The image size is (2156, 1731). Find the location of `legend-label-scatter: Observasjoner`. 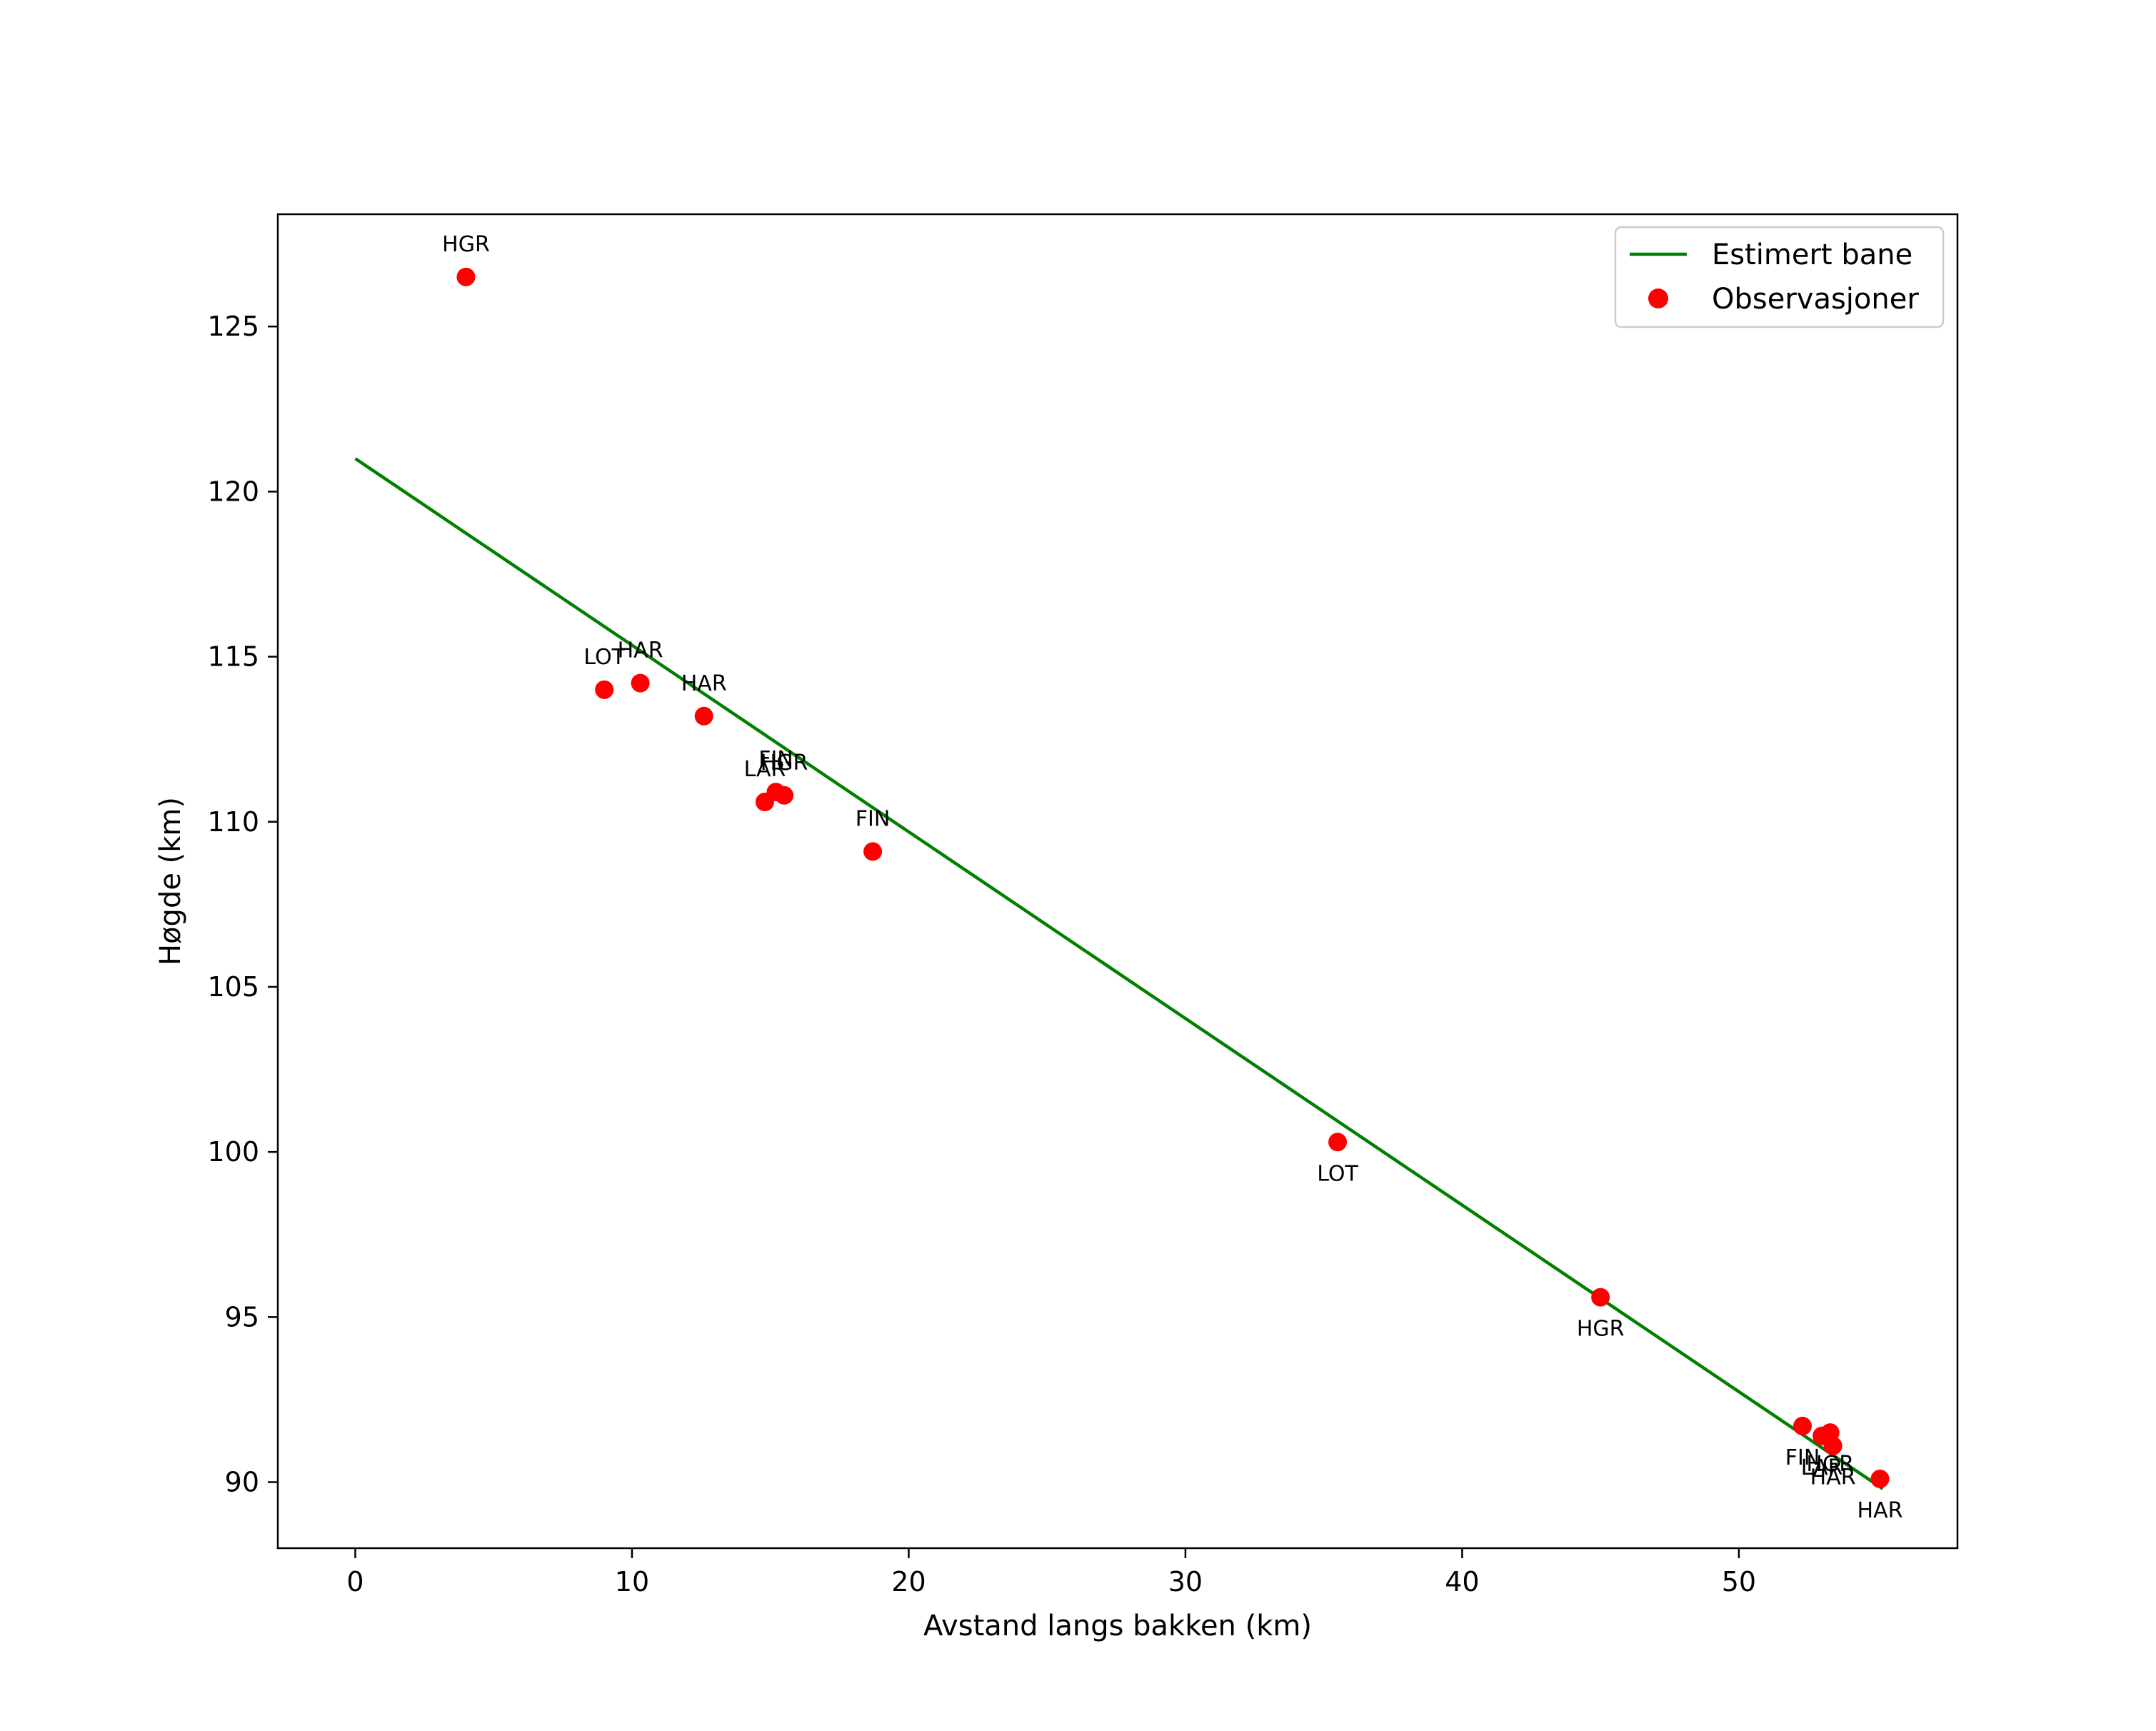

legend-label-scatter: Observasjoner is located at coordinates (1816, 299).